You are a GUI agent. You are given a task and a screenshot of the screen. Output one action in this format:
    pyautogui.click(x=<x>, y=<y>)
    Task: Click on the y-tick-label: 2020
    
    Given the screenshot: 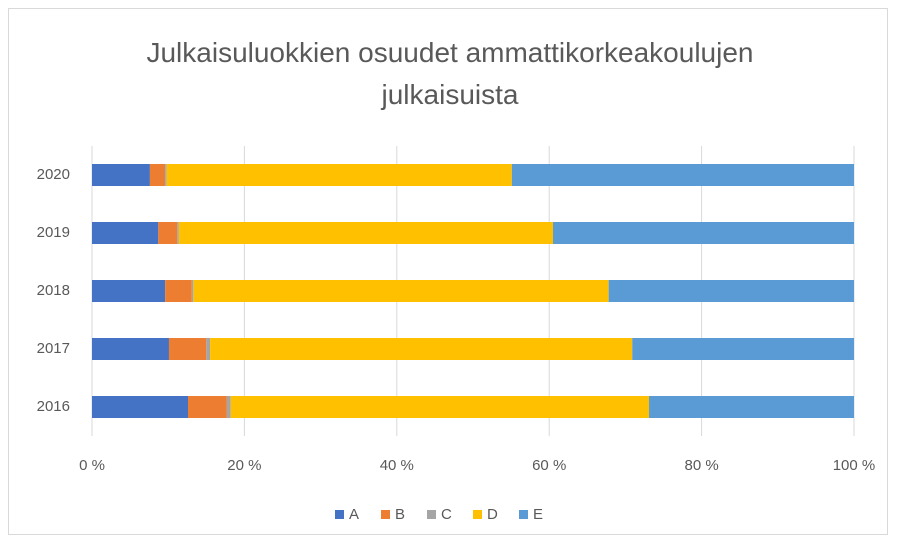 What is the action you would take?
    pyautogui.click(x=53, y=174)
    